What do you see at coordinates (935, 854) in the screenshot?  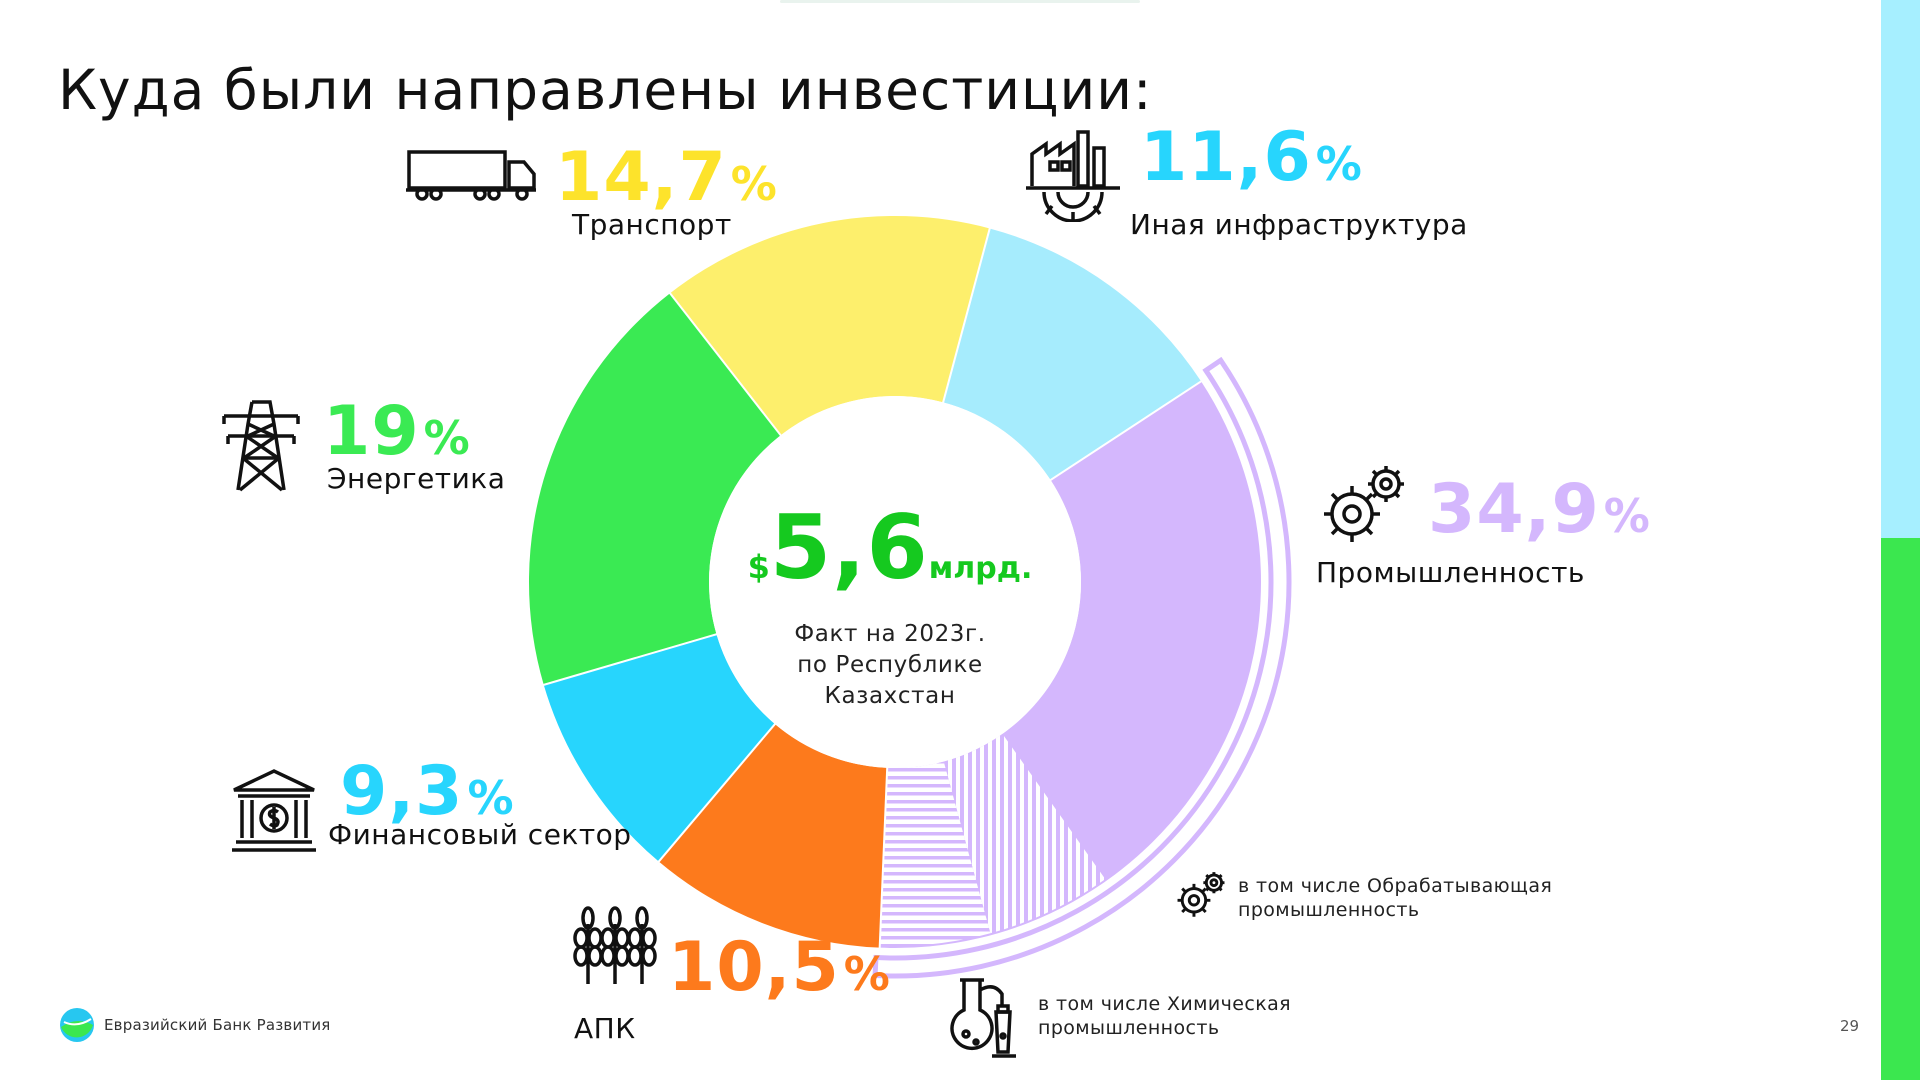 I see `chemical-hatch` at bounding box center [935, 854].